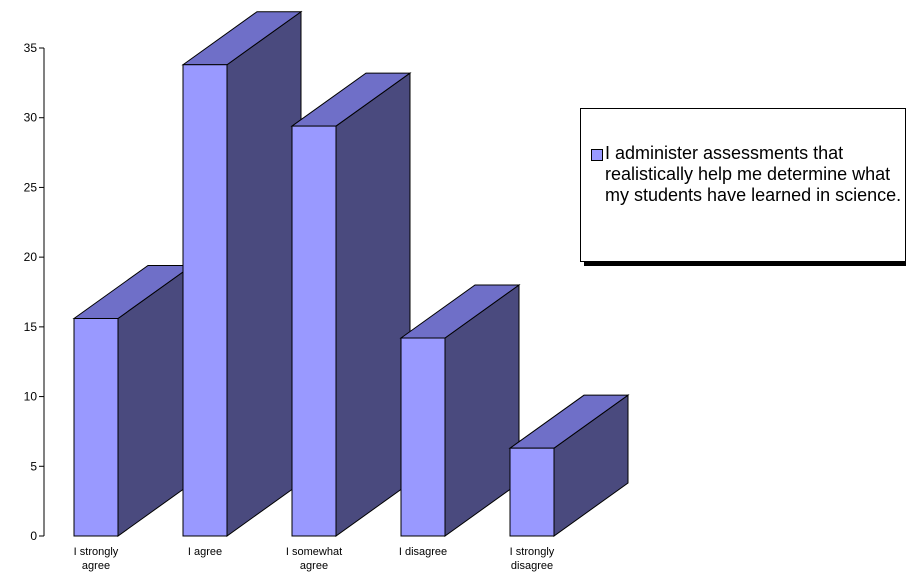 Image resolution: width=906 pixels, height=579 pixels. I want to click on x-category-label-line: I agree, so click(205, 552).